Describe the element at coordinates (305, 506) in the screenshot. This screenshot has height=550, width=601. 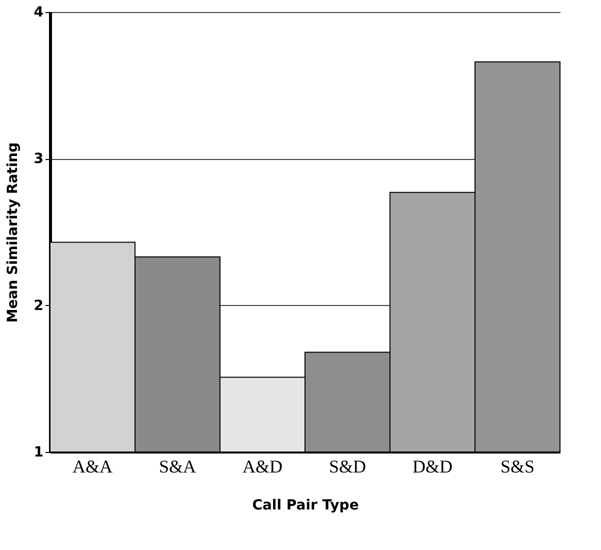
I see `x-axis-title: Call Pair Type` at that location.